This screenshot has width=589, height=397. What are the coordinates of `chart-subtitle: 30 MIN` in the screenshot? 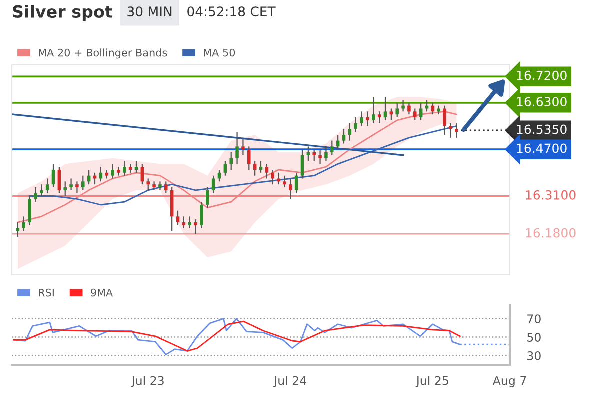 It's located at (150, 11).